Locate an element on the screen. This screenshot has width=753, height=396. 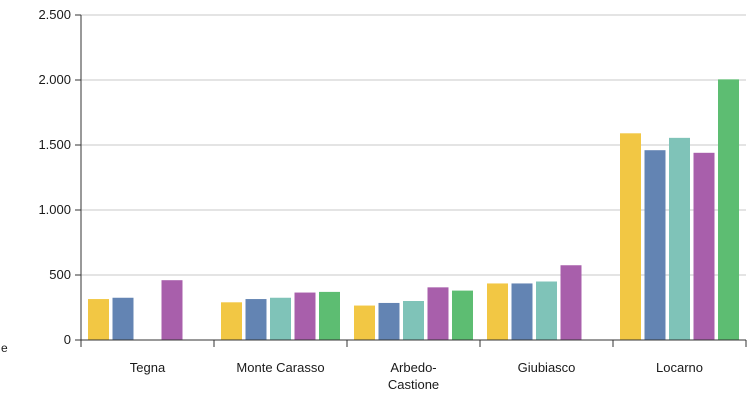
y-tick-label: 0 is located at coordinates (67, 339).